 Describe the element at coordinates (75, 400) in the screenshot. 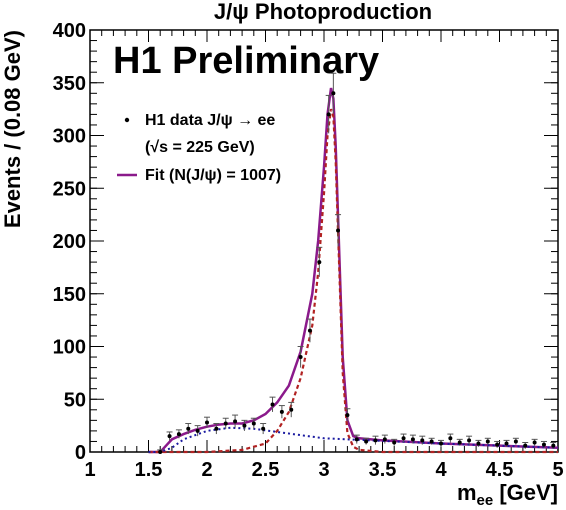

I see `y-tick-label: 50` at that location.